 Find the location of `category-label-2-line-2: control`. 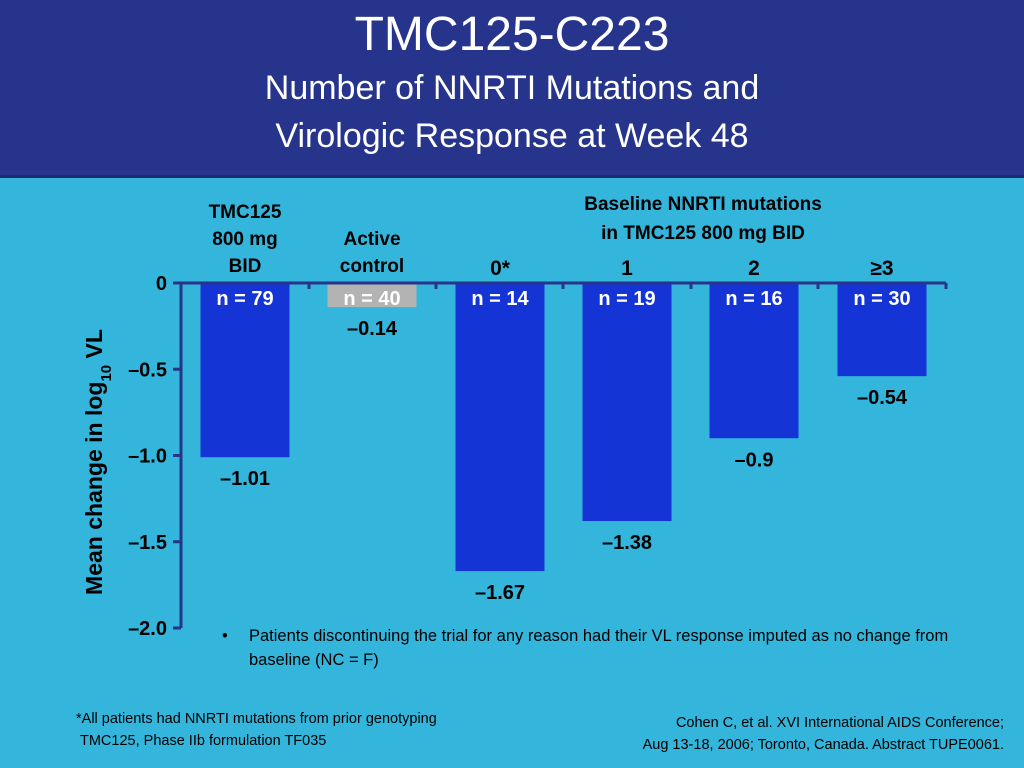

category-label-2-line-2: control is located at coordinates (372, 266).